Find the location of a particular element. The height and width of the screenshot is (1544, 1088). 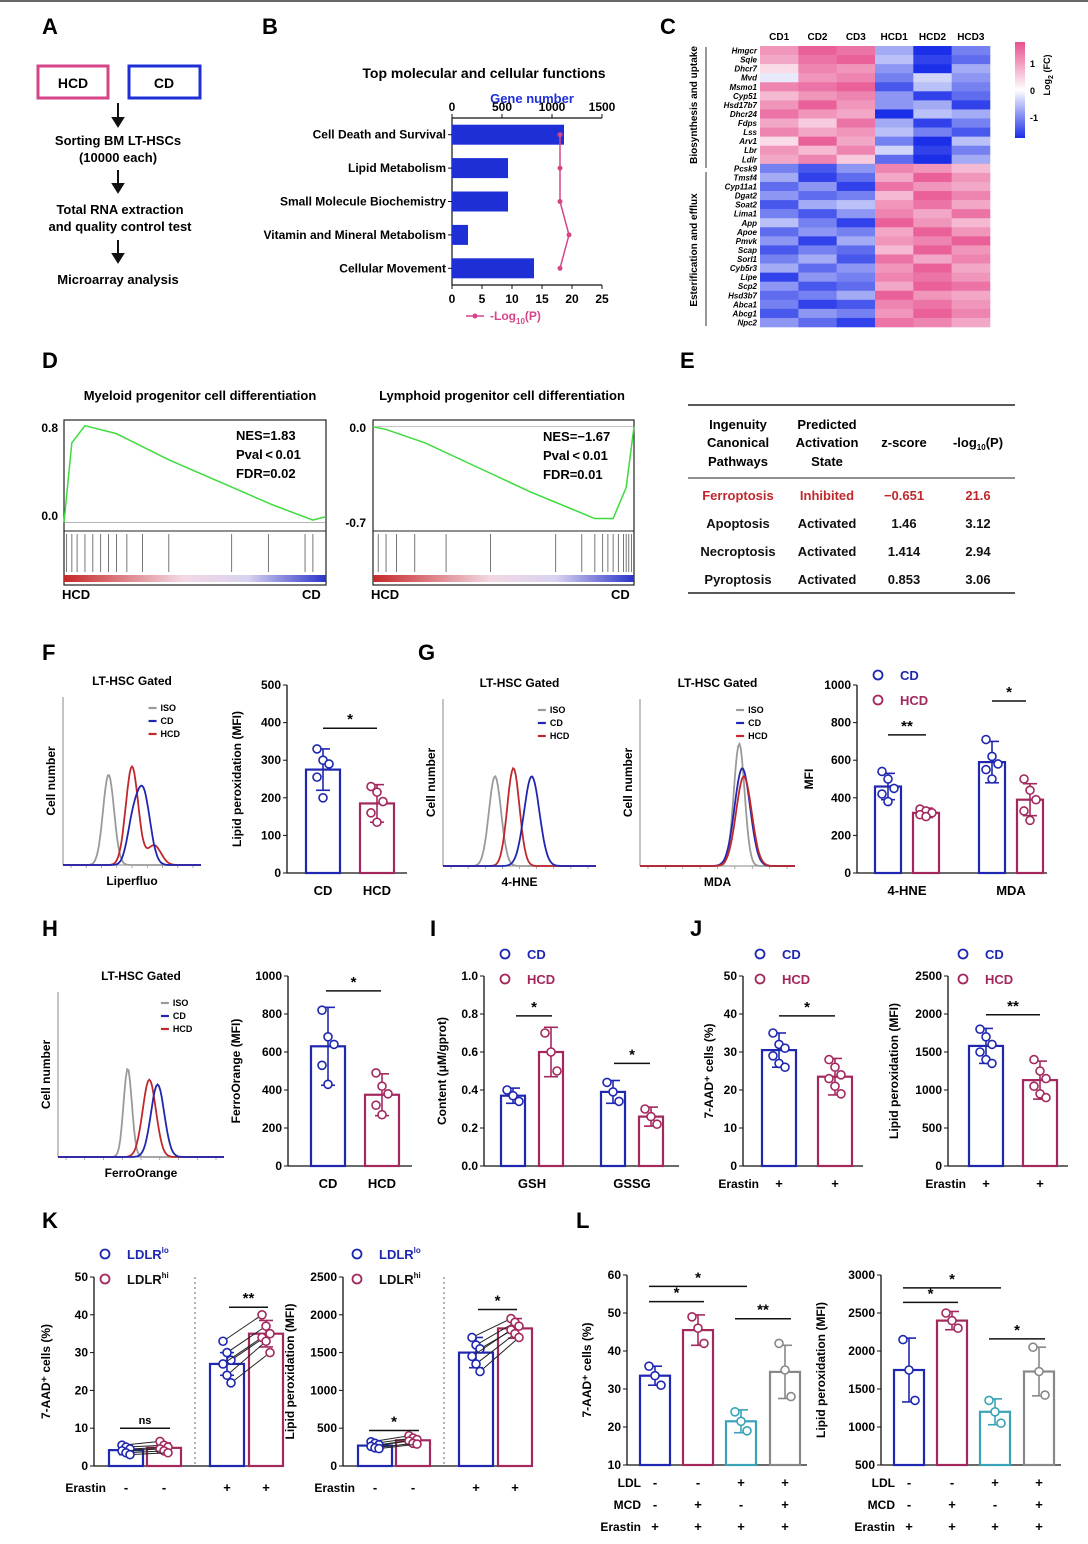

panel-letter-l: L is located at coordinates (582, 1220).